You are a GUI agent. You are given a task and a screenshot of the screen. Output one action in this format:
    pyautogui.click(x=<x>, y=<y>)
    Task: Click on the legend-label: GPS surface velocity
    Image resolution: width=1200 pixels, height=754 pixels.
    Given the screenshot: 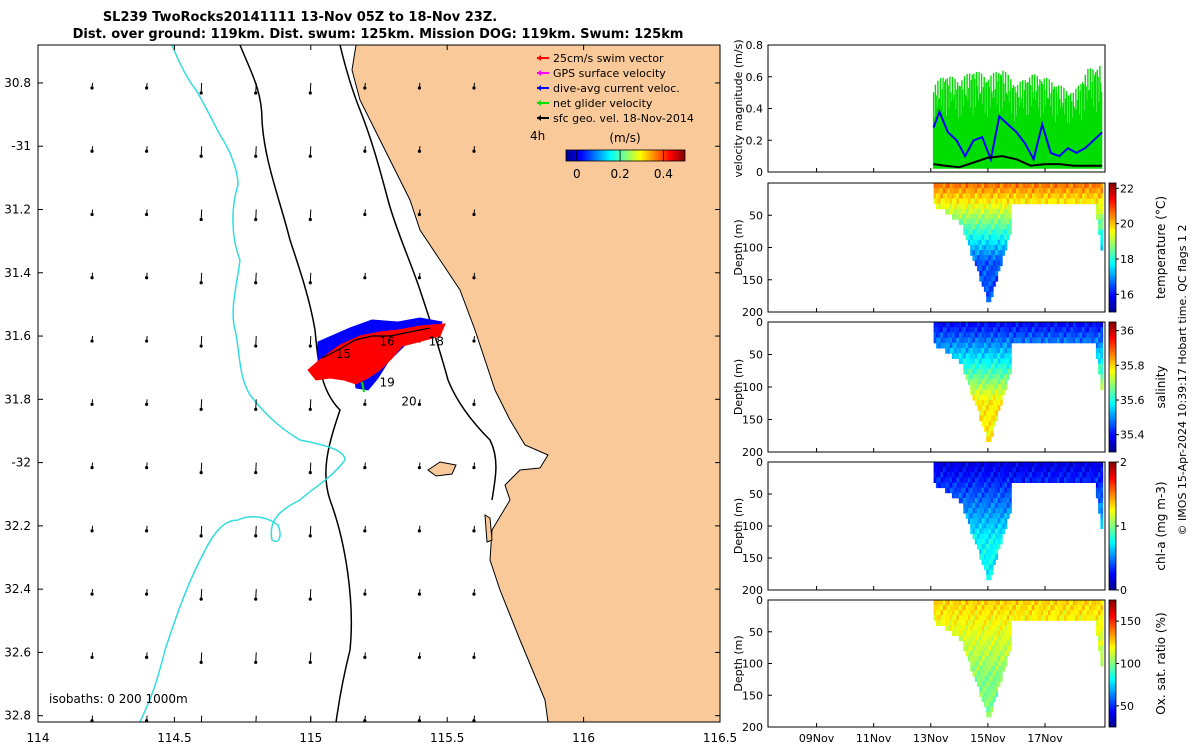 What is the action you would take?
    pyautogui.click(x=609, y=73)
    